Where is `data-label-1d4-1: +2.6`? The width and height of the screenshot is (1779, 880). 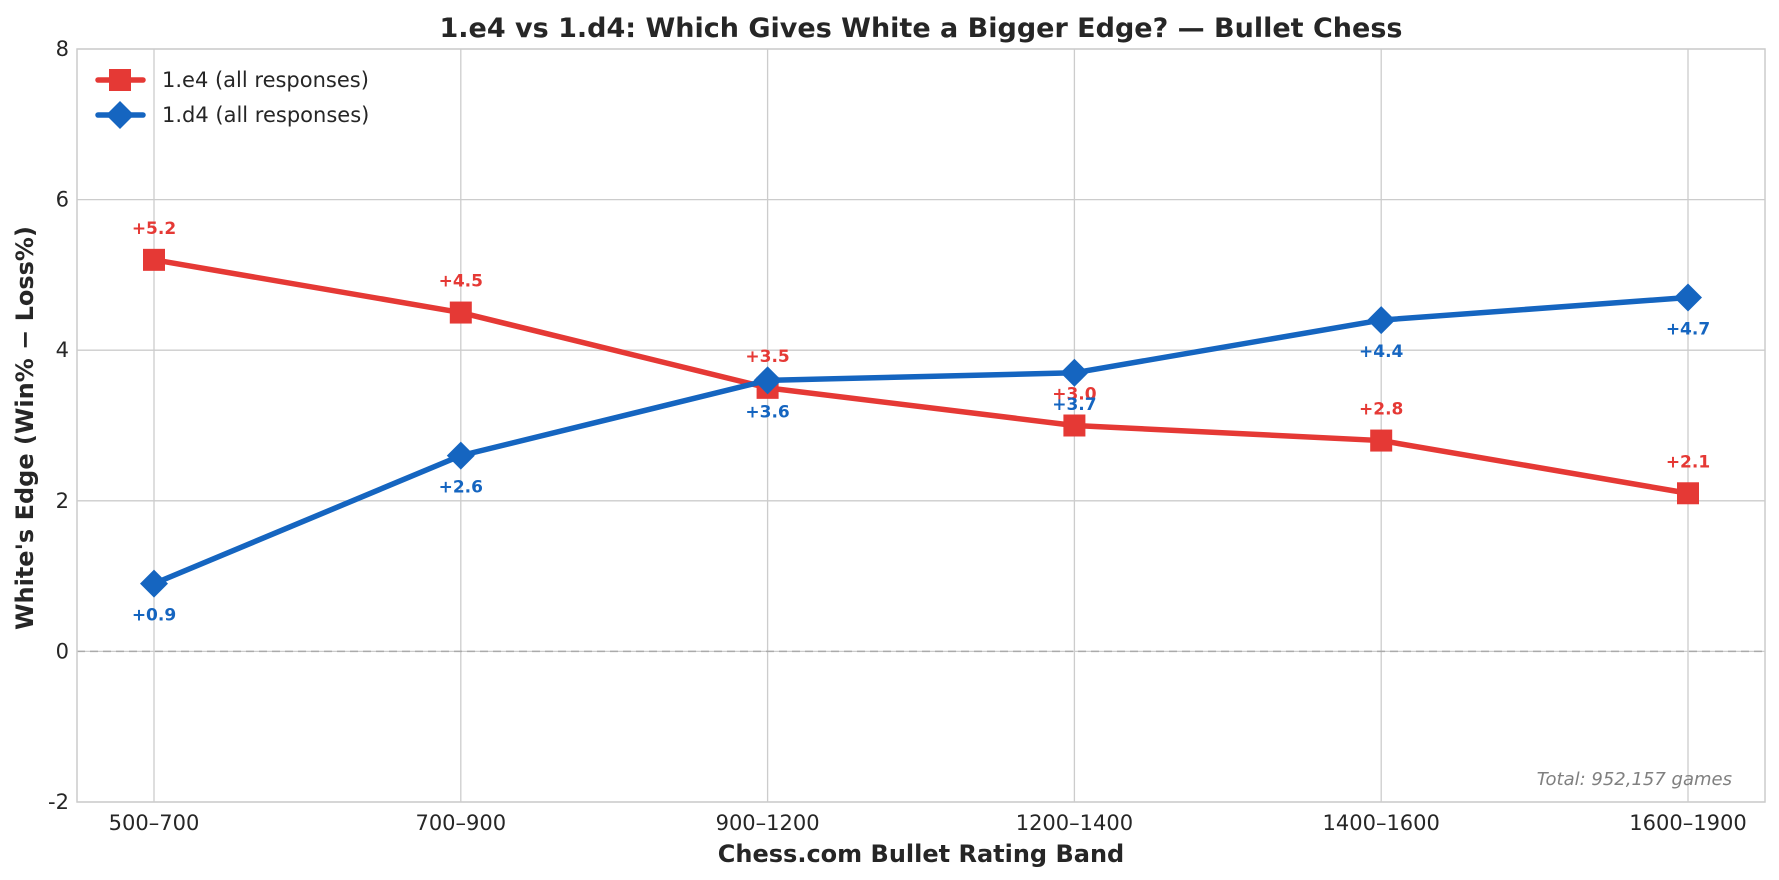
data-label-1d4-1: +2.6 is located at coordinates (461, 488).